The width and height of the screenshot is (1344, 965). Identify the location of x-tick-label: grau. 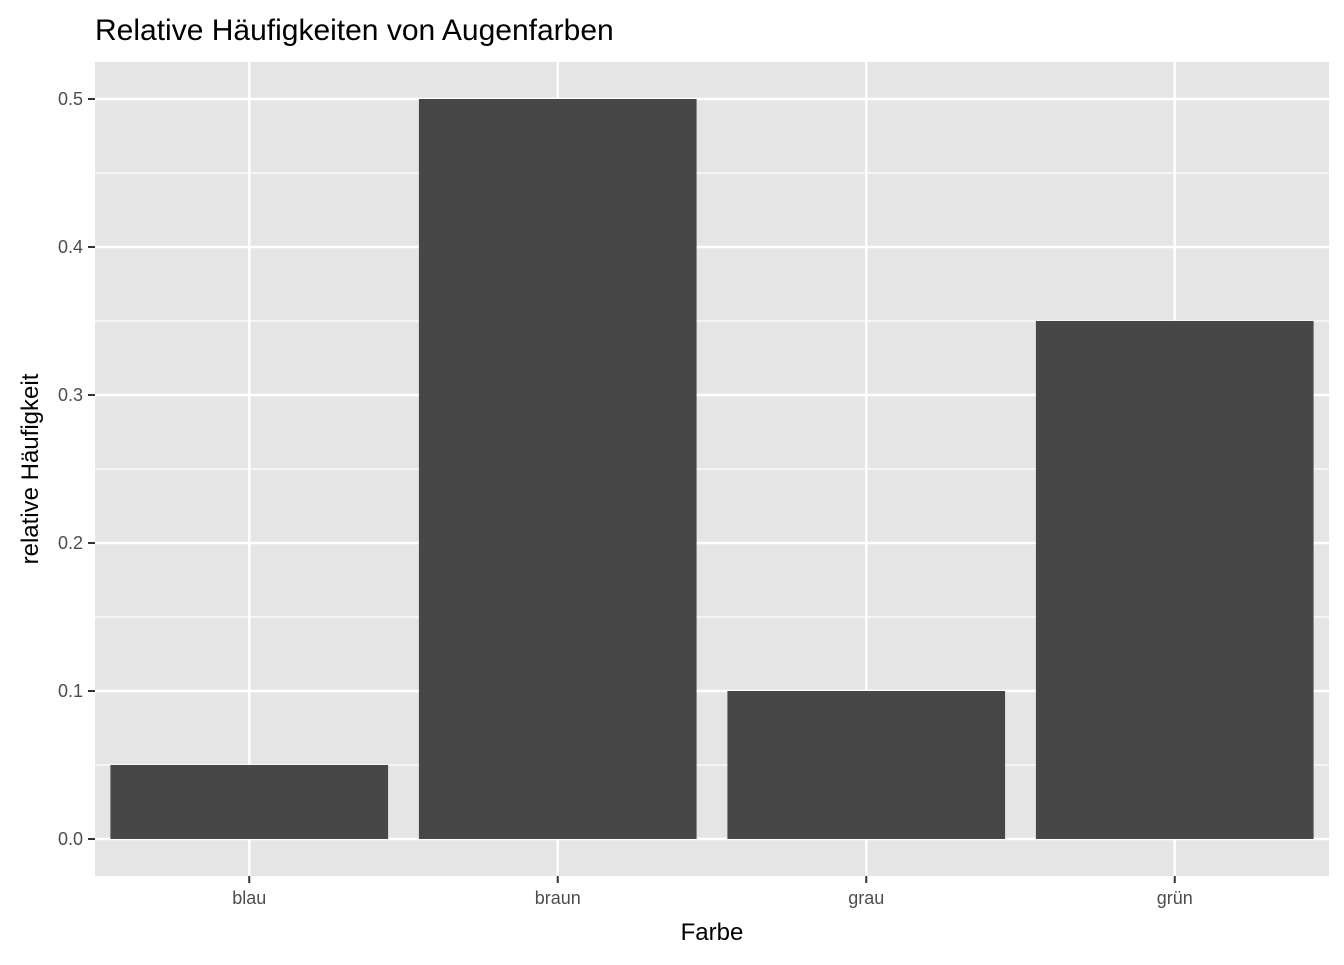
(866, 898).